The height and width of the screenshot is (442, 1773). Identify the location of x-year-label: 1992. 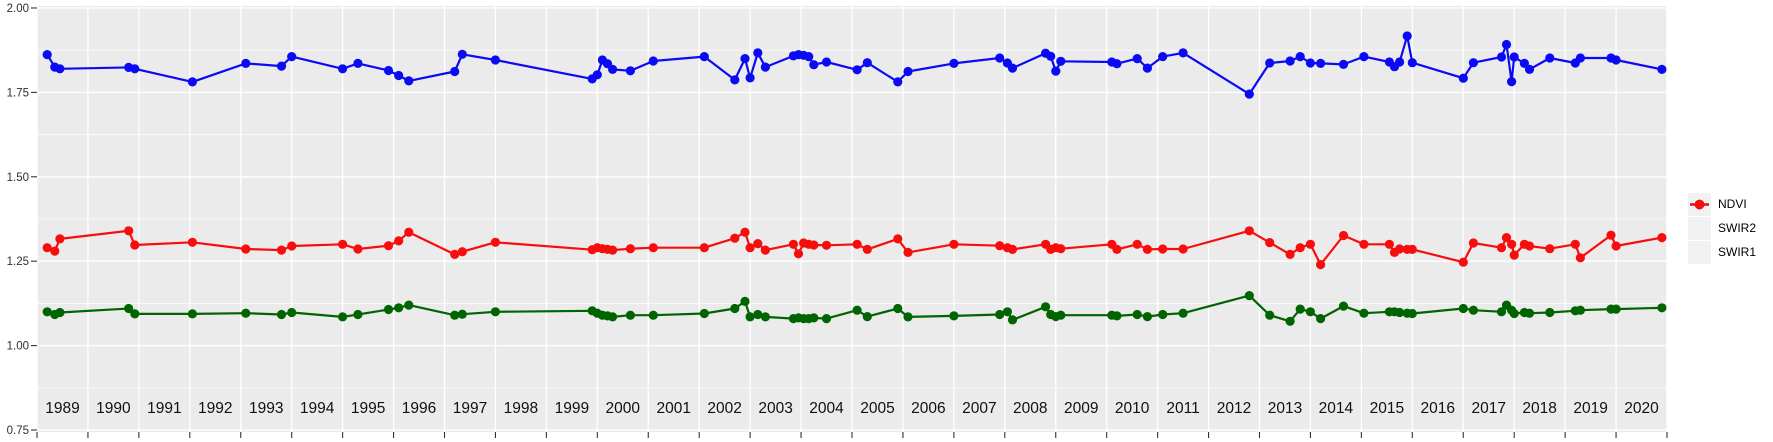
(215, 408).